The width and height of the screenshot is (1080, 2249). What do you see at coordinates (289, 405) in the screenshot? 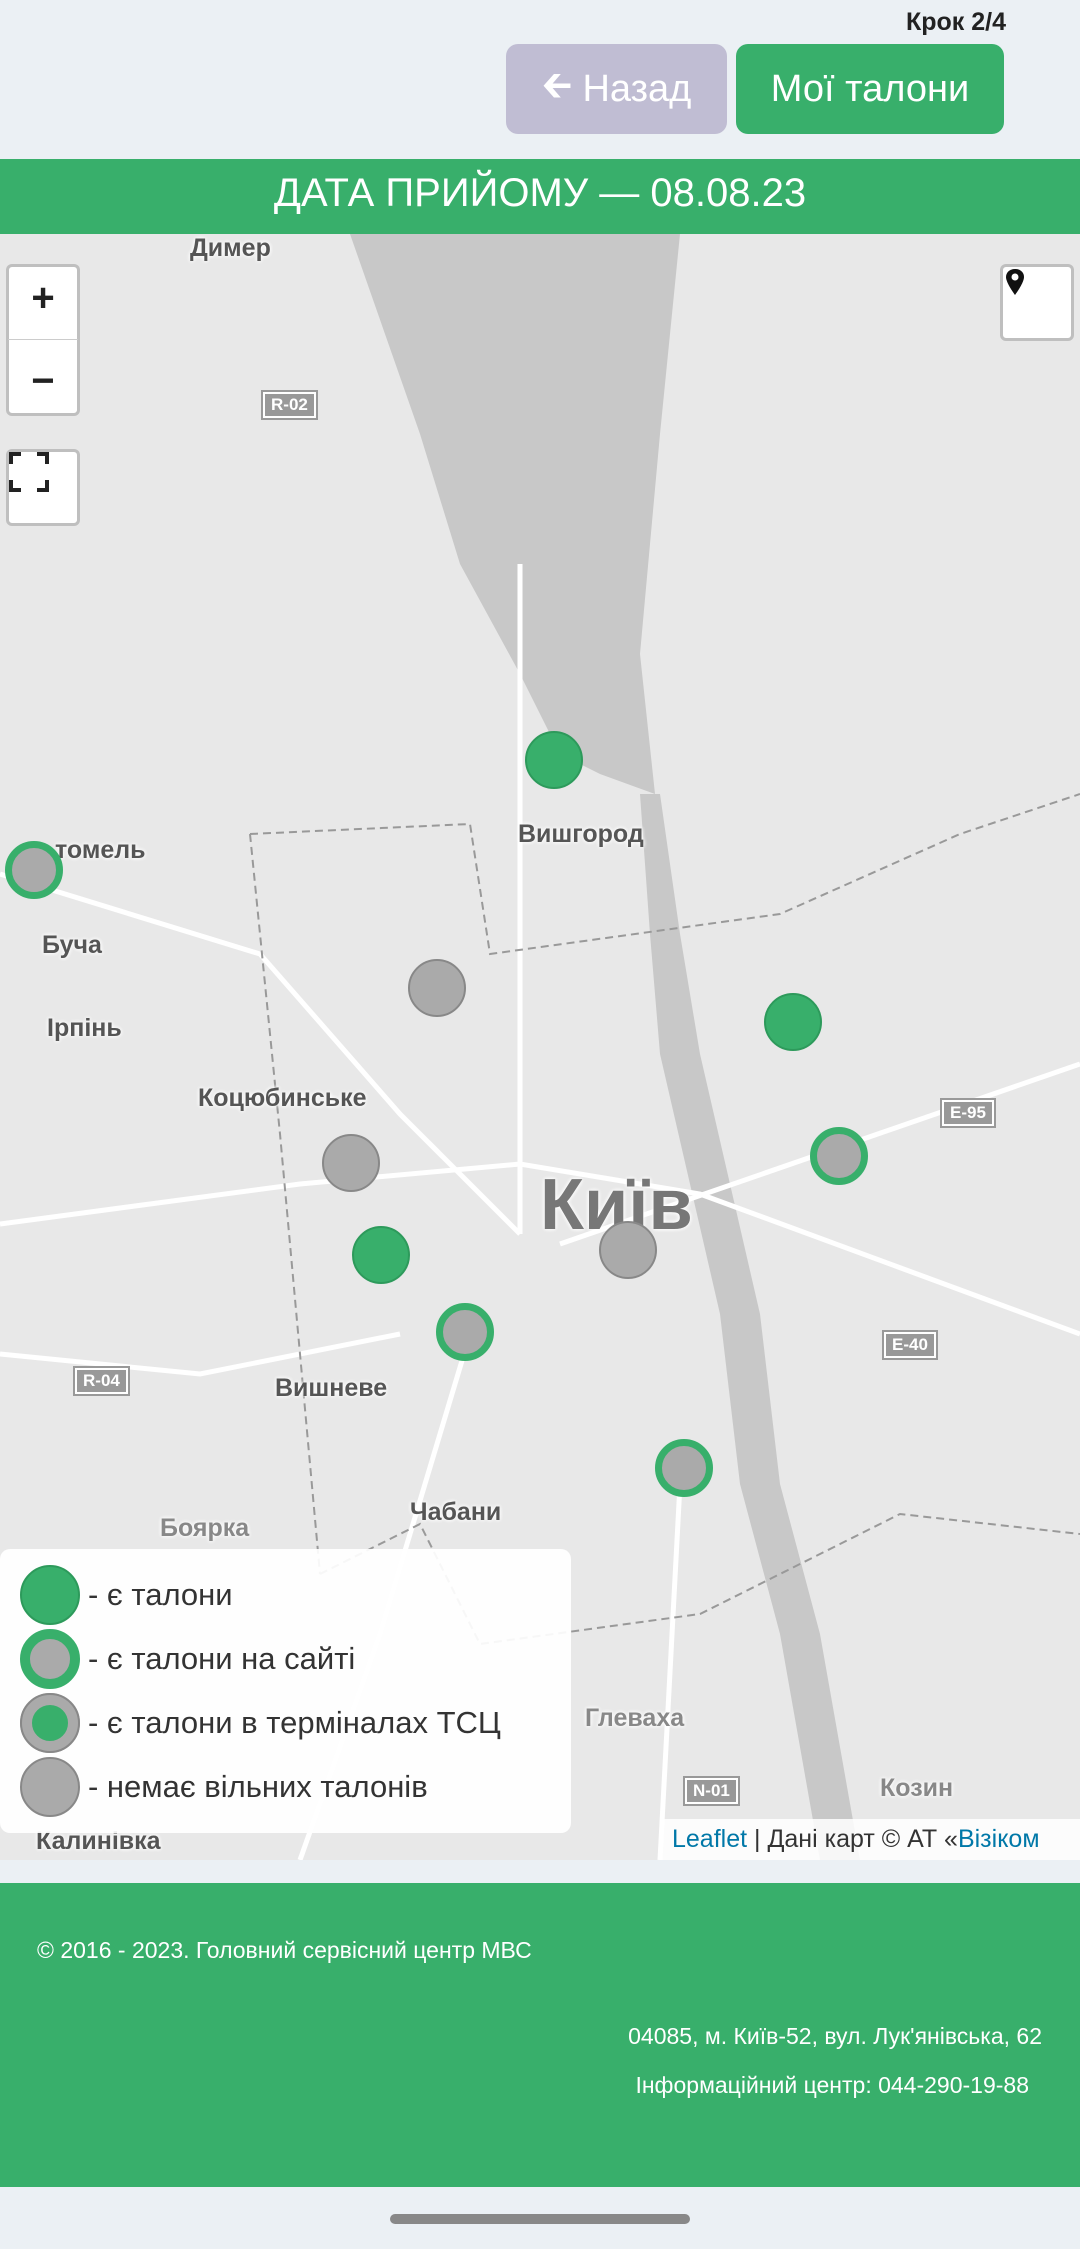
I see `road-label: R-02` at bounding box center [289, 405].